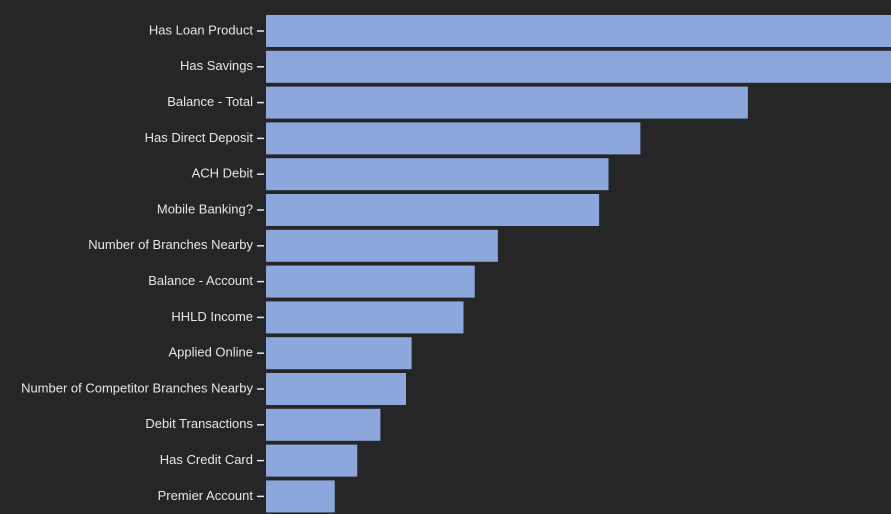  I want to click on bar-balance-account, so click(370, 281).